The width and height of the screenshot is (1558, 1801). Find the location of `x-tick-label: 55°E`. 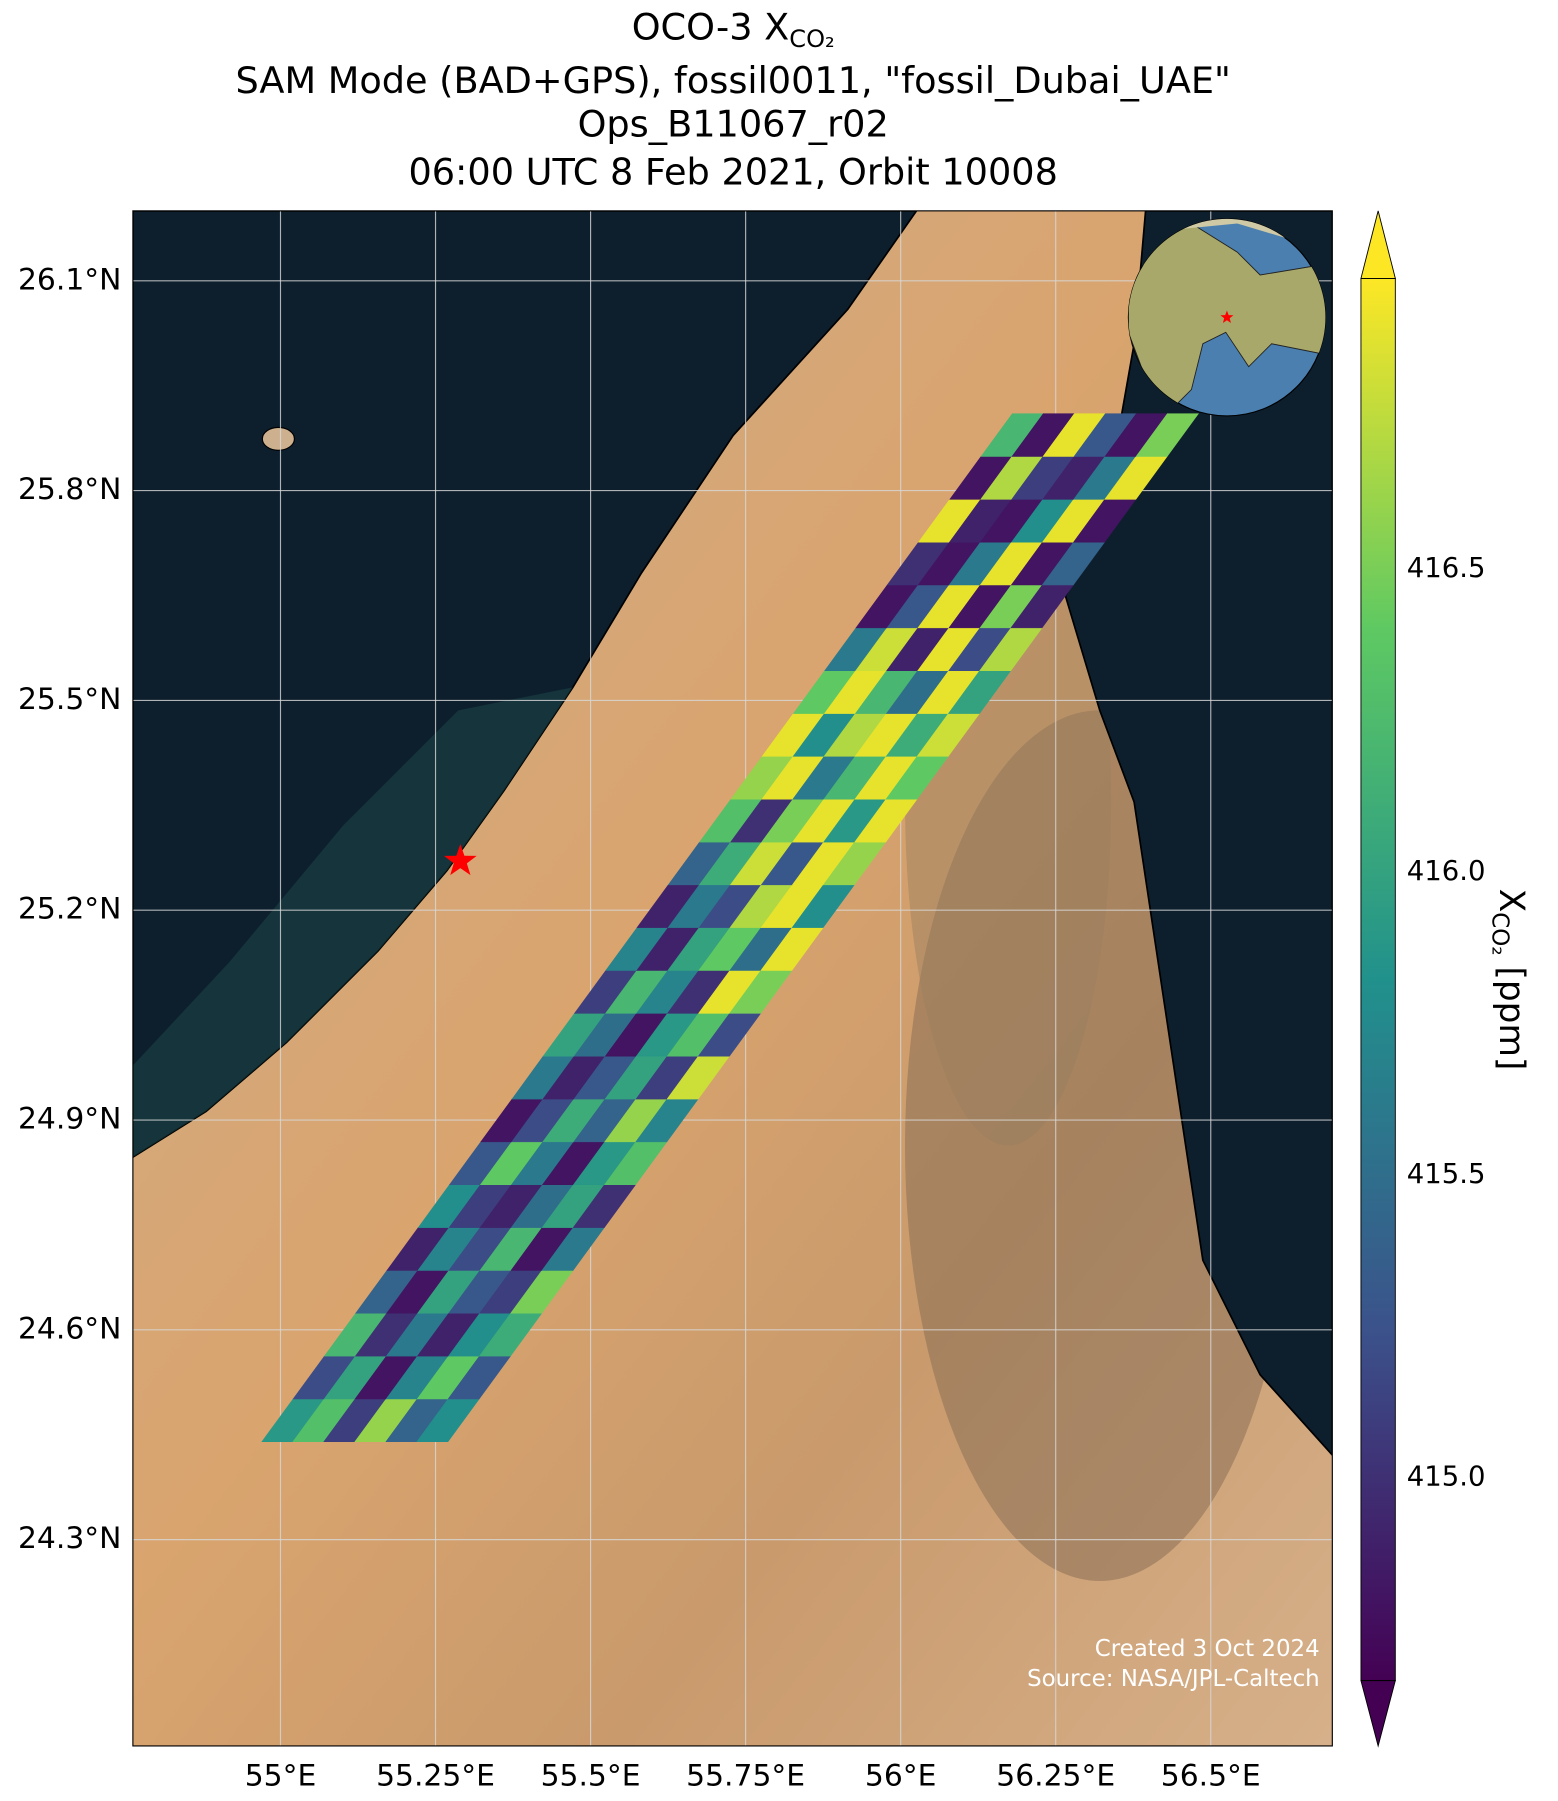

x-tick-label: 55°E is located at coordinates (281, 1775).